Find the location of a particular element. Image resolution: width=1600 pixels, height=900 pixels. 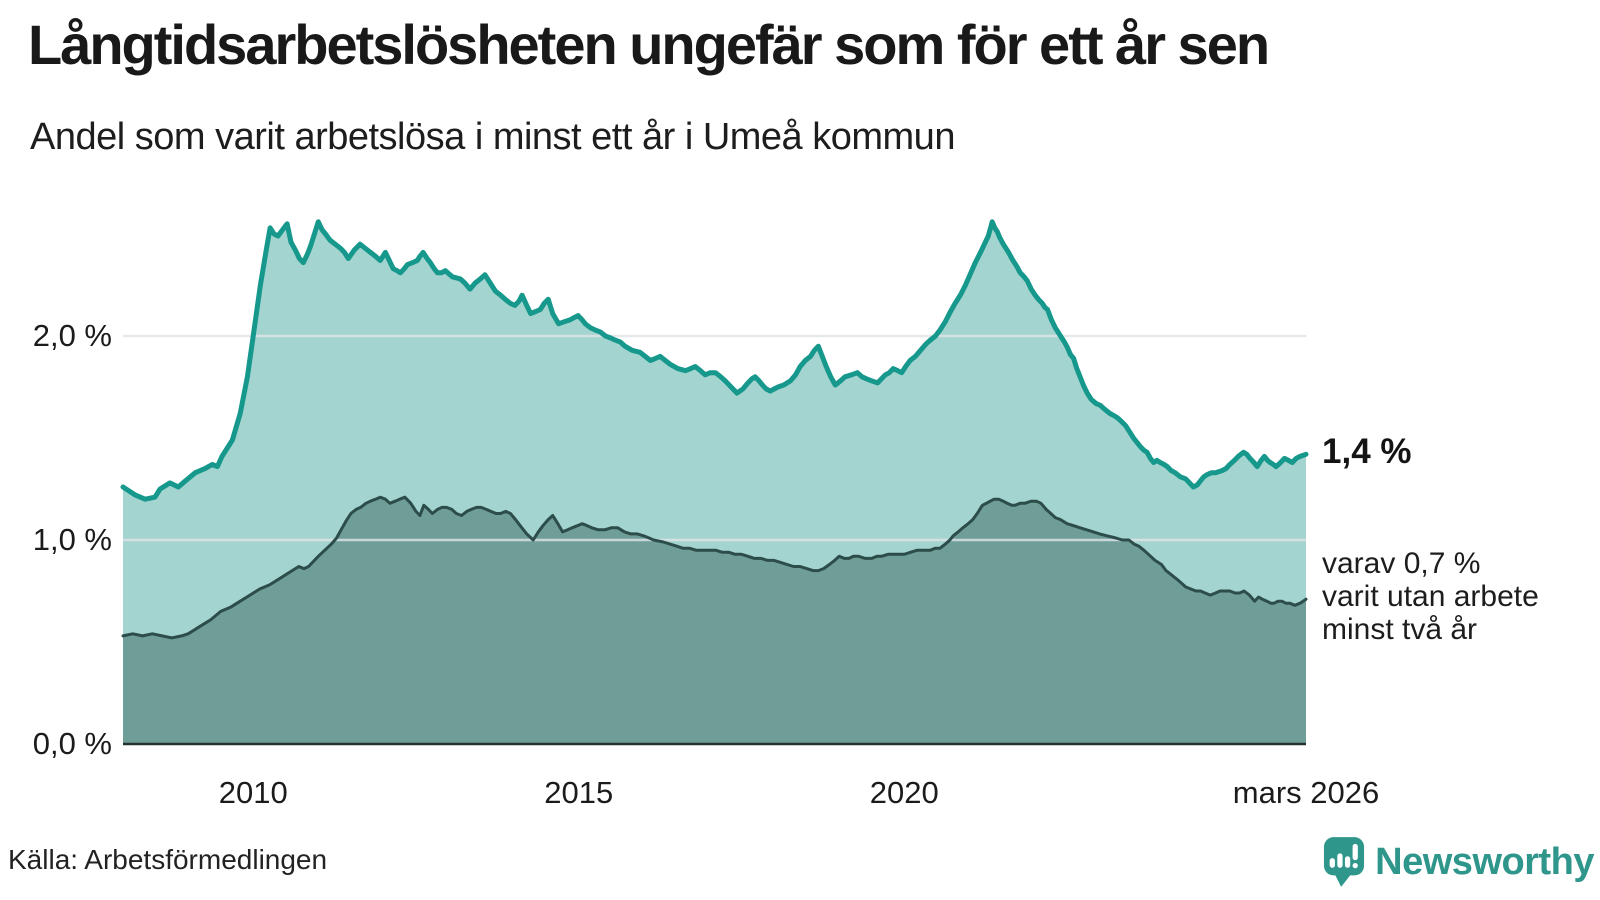

x-tick-2020: 2020 is located at coordinates (904, 792).